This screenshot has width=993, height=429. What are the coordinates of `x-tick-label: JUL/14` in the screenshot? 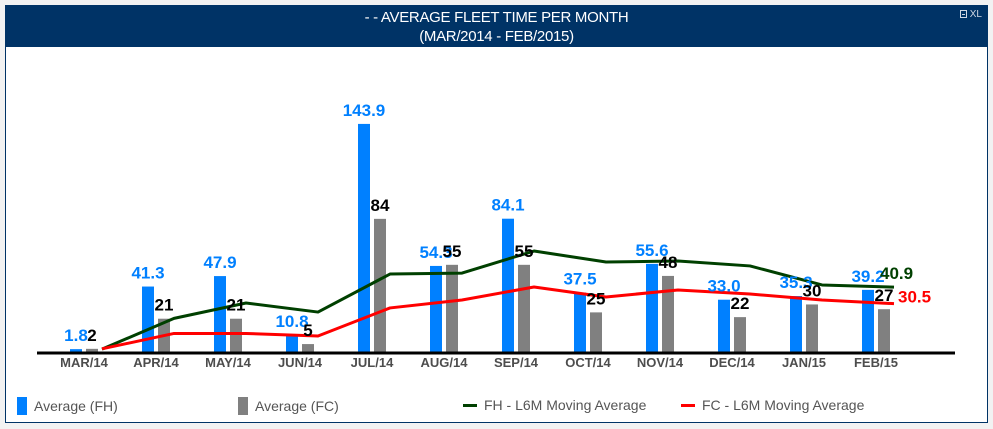 It's located at (372, 362).